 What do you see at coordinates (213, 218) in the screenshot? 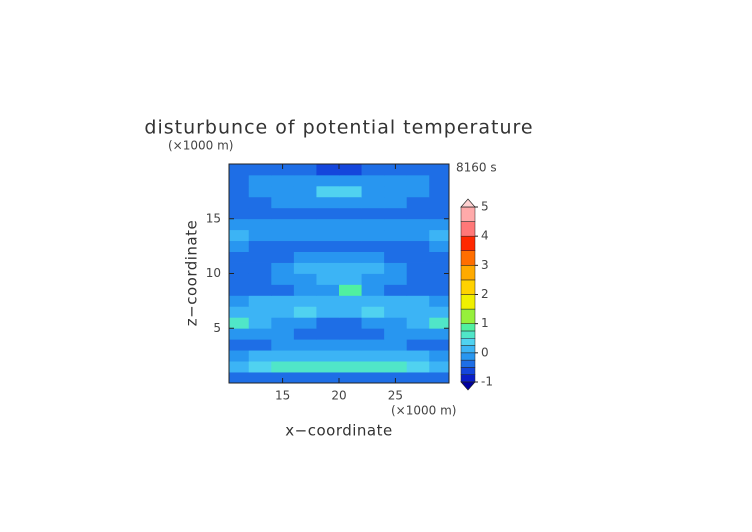
I see `y-tick-label: 15` at bounding box center [213, 218].